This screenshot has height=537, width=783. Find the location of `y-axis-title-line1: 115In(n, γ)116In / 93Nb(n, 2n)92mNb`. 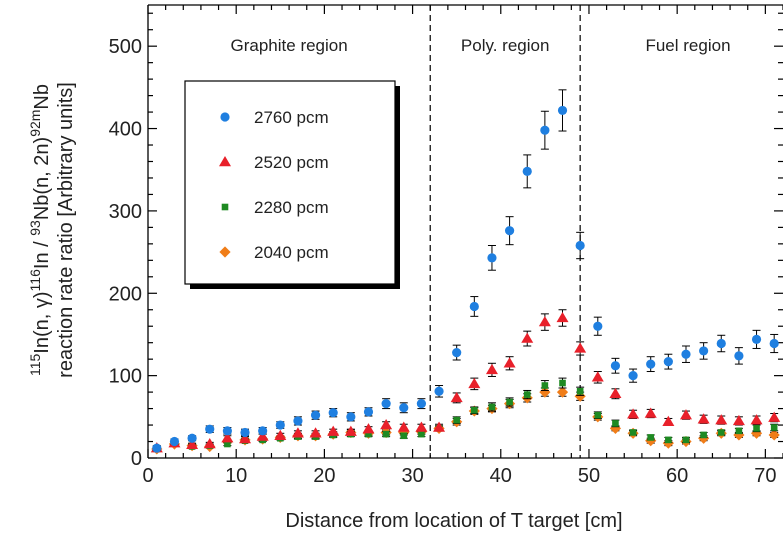

y-axis-title-line1: 115In(n, γ)116In / 93Nb(n, 2n)92mNb is located at coordinates (40, 230).